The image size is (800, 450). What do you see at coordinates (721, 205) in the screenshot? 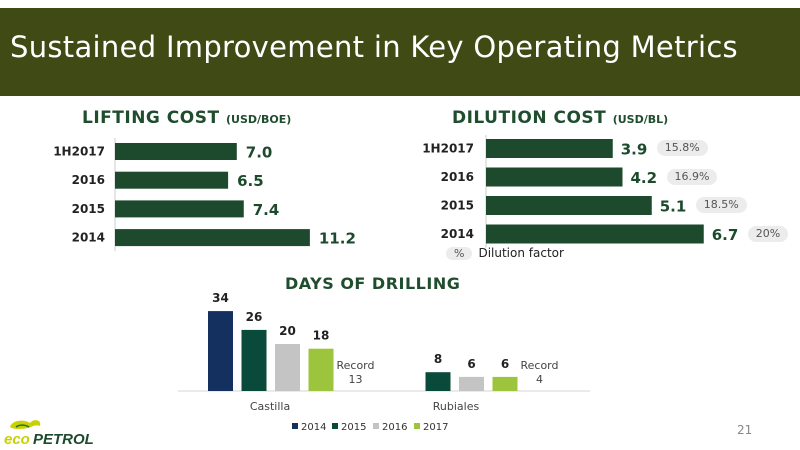
I see `dilution-factor-badge: 18.5%` at bounding box center [721, 205].